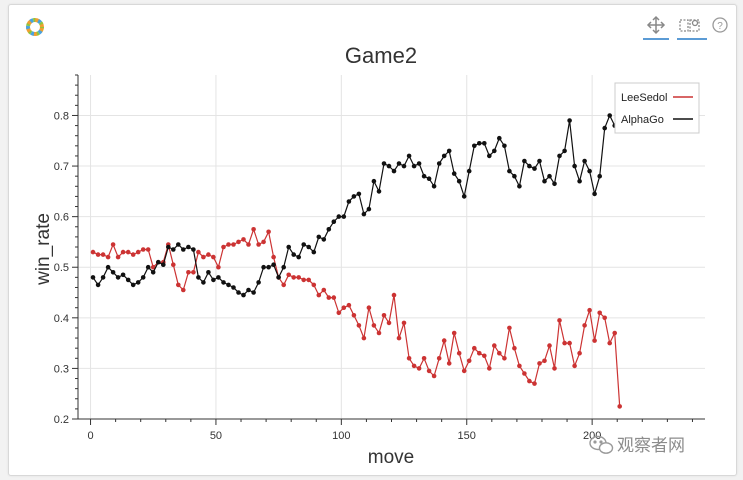  What do you see at coordinates (689, 25) in the screenshot?
I see `box-zoom-icon` at bounding box center [689, 25].